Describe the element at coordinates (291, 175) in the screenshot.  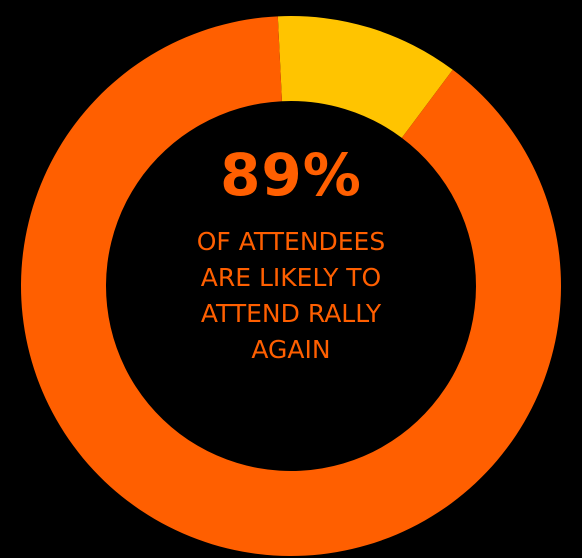
I see `center-value: 89%` at that location.